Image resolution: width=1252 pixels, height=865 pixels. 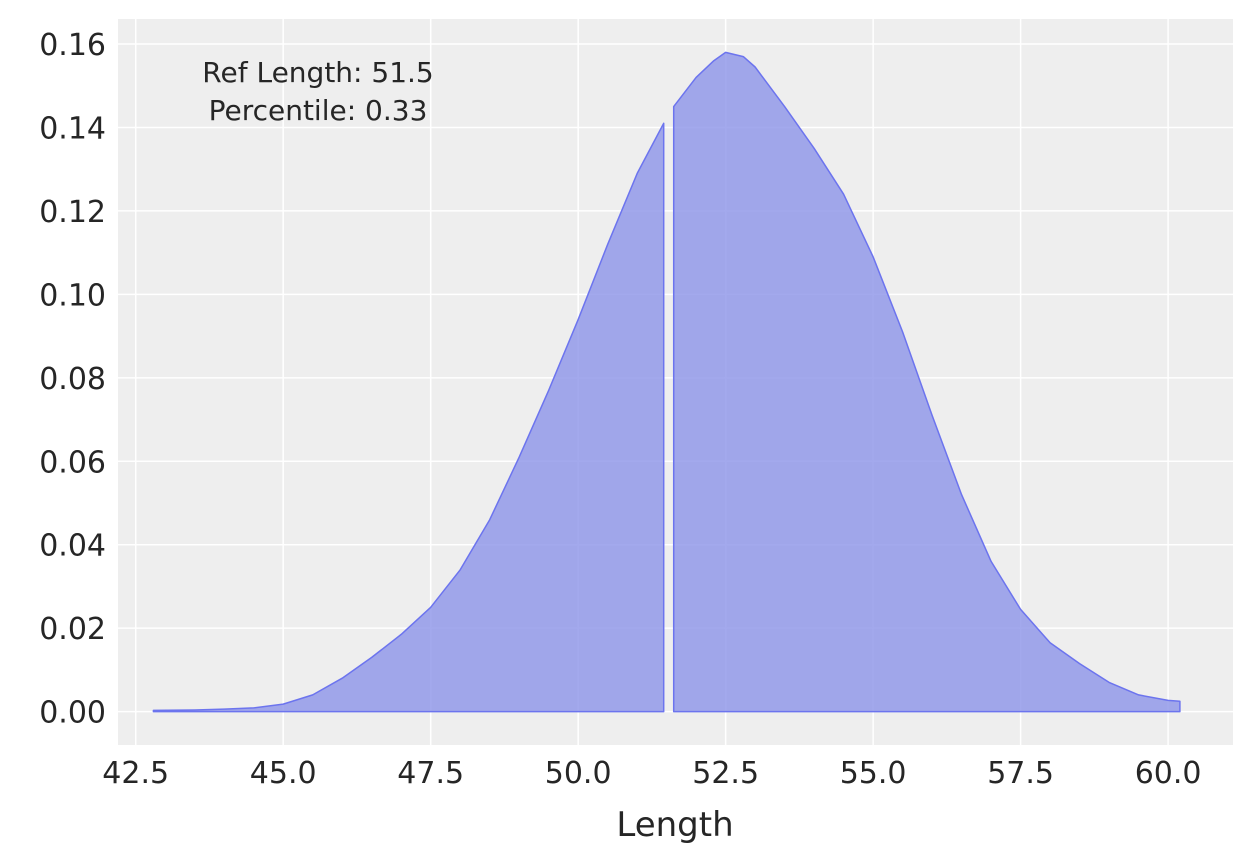 I want to click on y-tick-label-1: 0.02, so click(x=72, y=629).